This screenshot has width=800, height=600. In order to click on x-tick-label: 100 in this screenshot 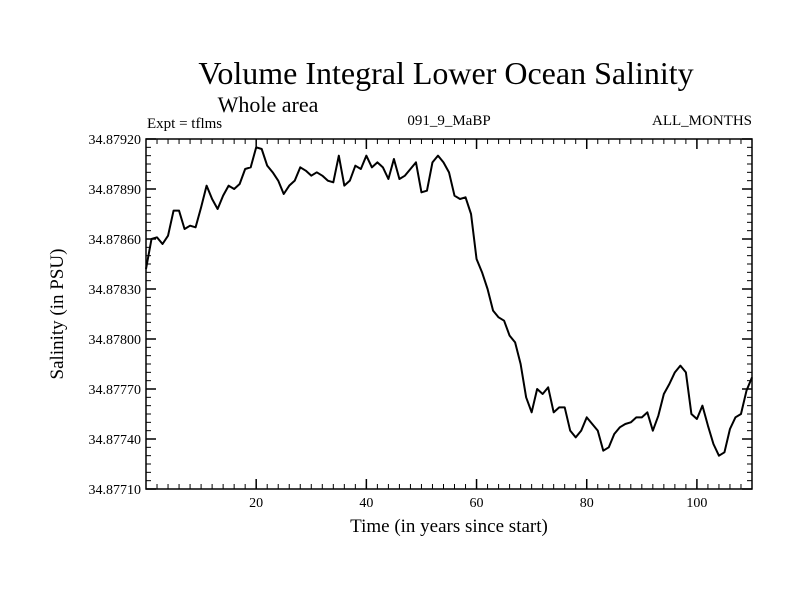, I will do `click(696, 503)`.